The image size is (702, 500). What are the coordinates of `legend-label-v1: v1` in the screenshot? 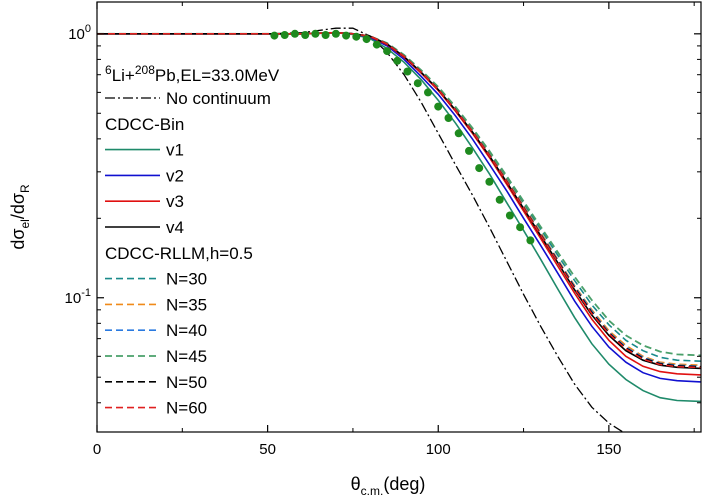 It's located at (175, 150).